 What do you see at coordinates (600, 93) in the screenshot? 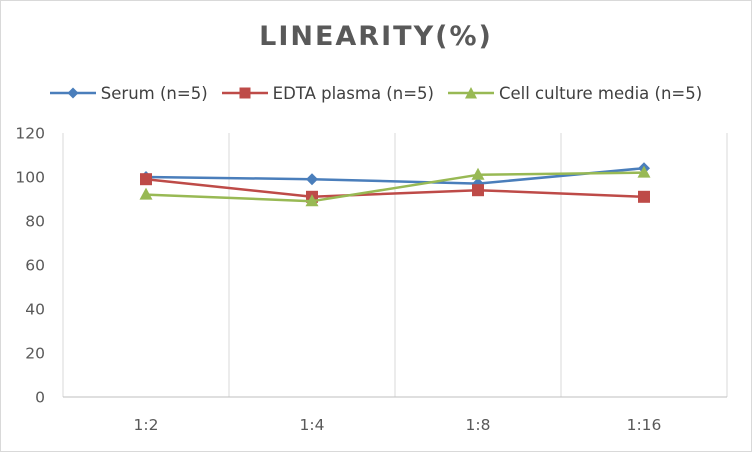
I see `legend-label-cell-culture-media: Cell culture media (n=5)` at bounding box center [600, 93].